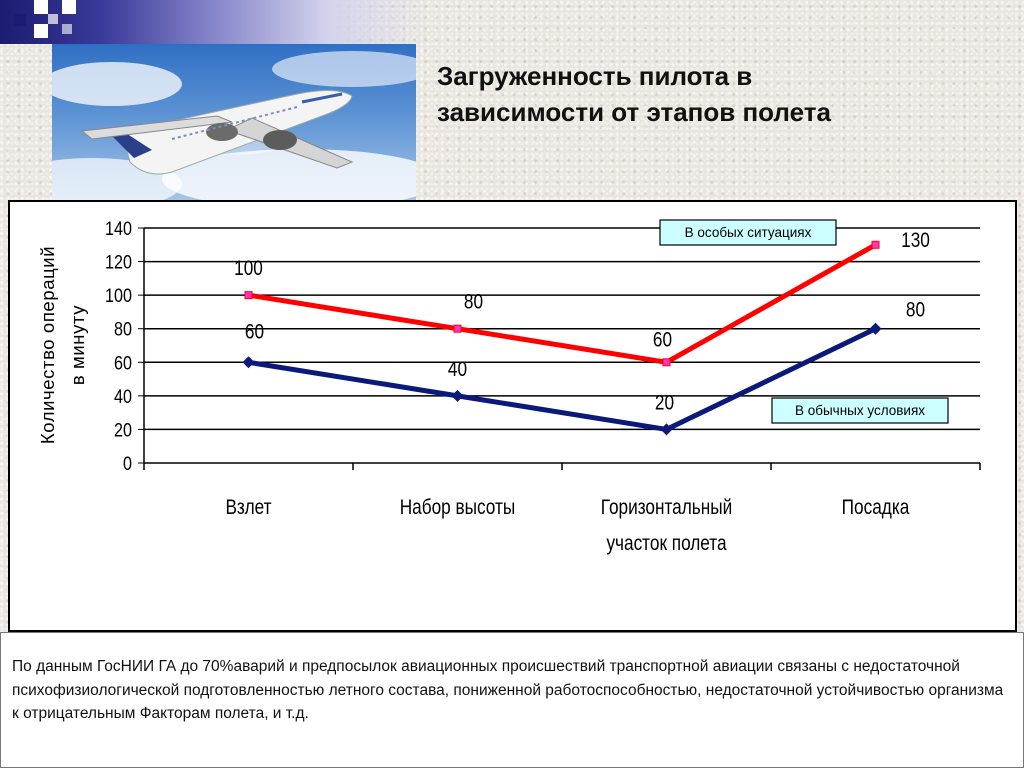  Describe the element at coordinates (915, 240) in the screenshot. I see `data-label: 130` at that location.